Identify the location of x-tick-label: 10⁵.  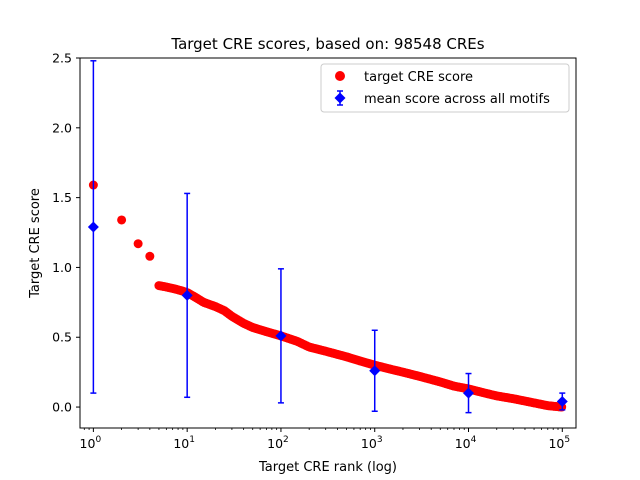
(559, 443).